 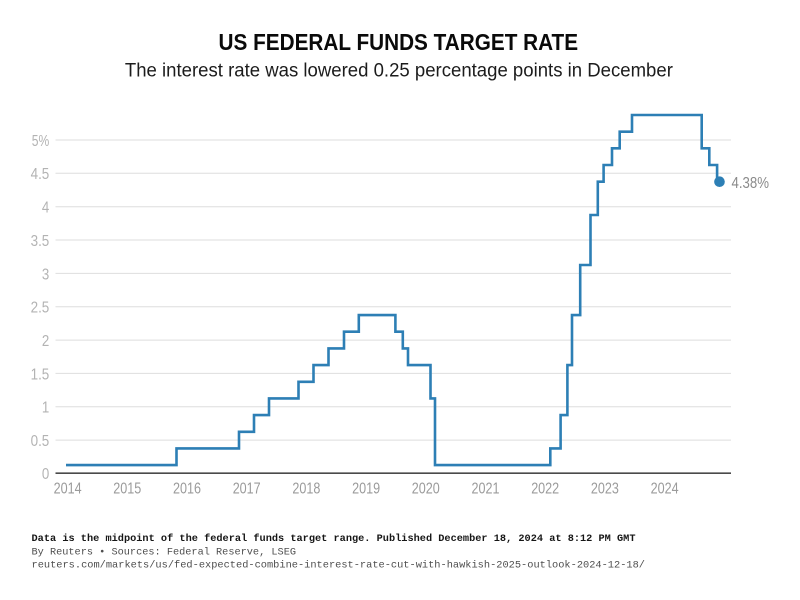 I want to click on svg-text: 2020, so click(x=426, y=489).